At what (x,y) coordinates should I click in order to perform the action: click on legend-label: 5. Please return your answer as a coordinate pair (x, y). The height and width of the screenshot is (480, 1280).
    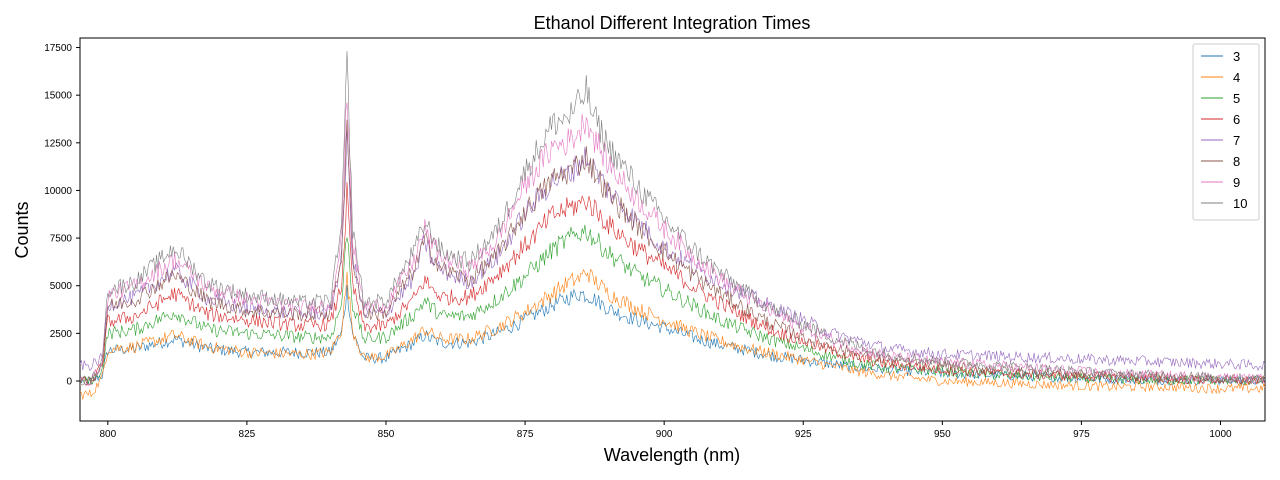
    Looking at the image, I should click on (1236, 98).